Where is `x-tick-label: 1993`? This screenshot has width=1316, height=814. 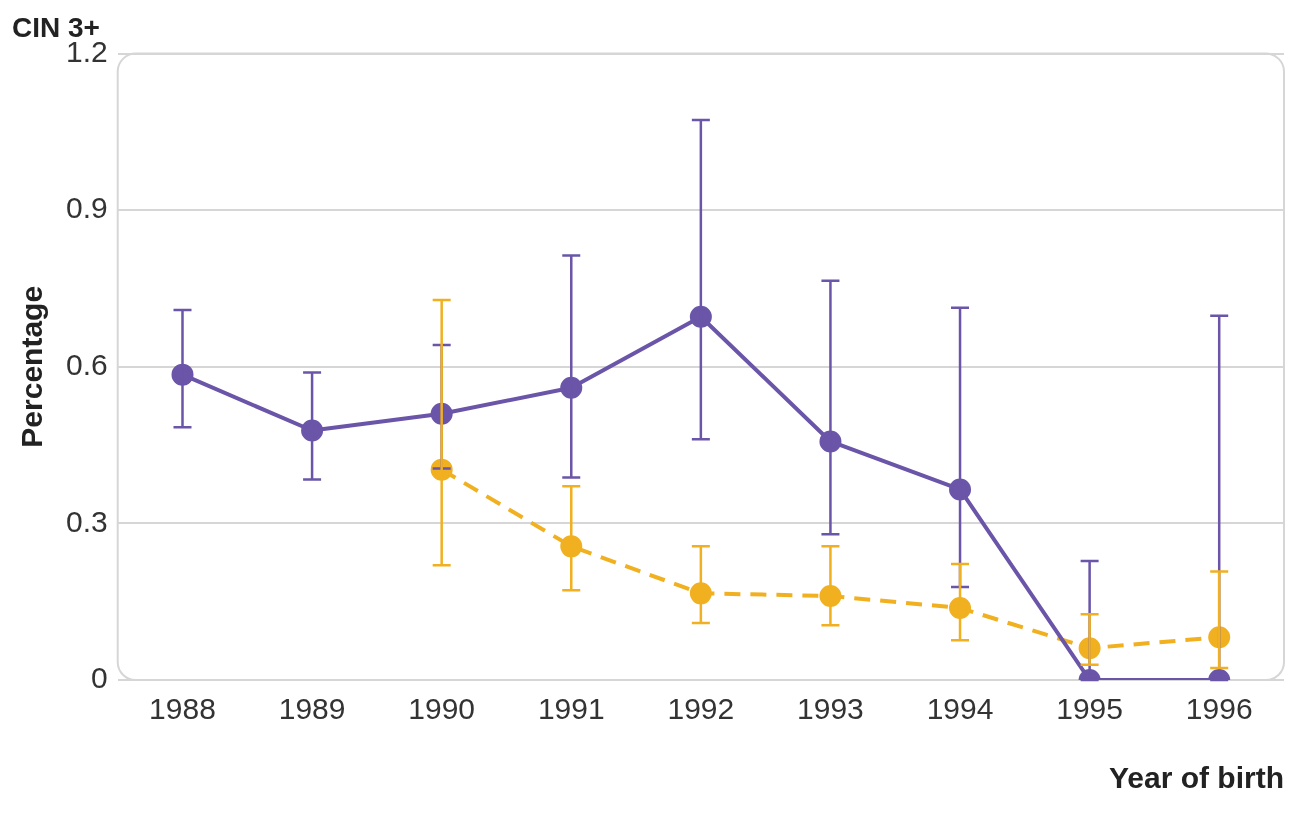
x-tick-label: 1993 is located at coordinates (830, 709).